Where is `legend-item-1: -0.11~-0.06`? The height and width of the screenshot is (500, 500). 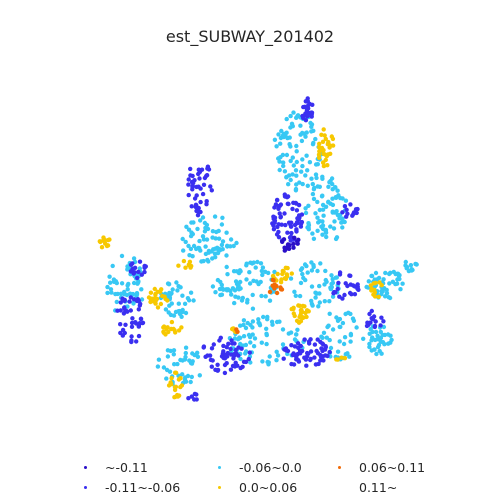 legend-item-1: -0.11~-0.06 is located at coordinates (129, 487).